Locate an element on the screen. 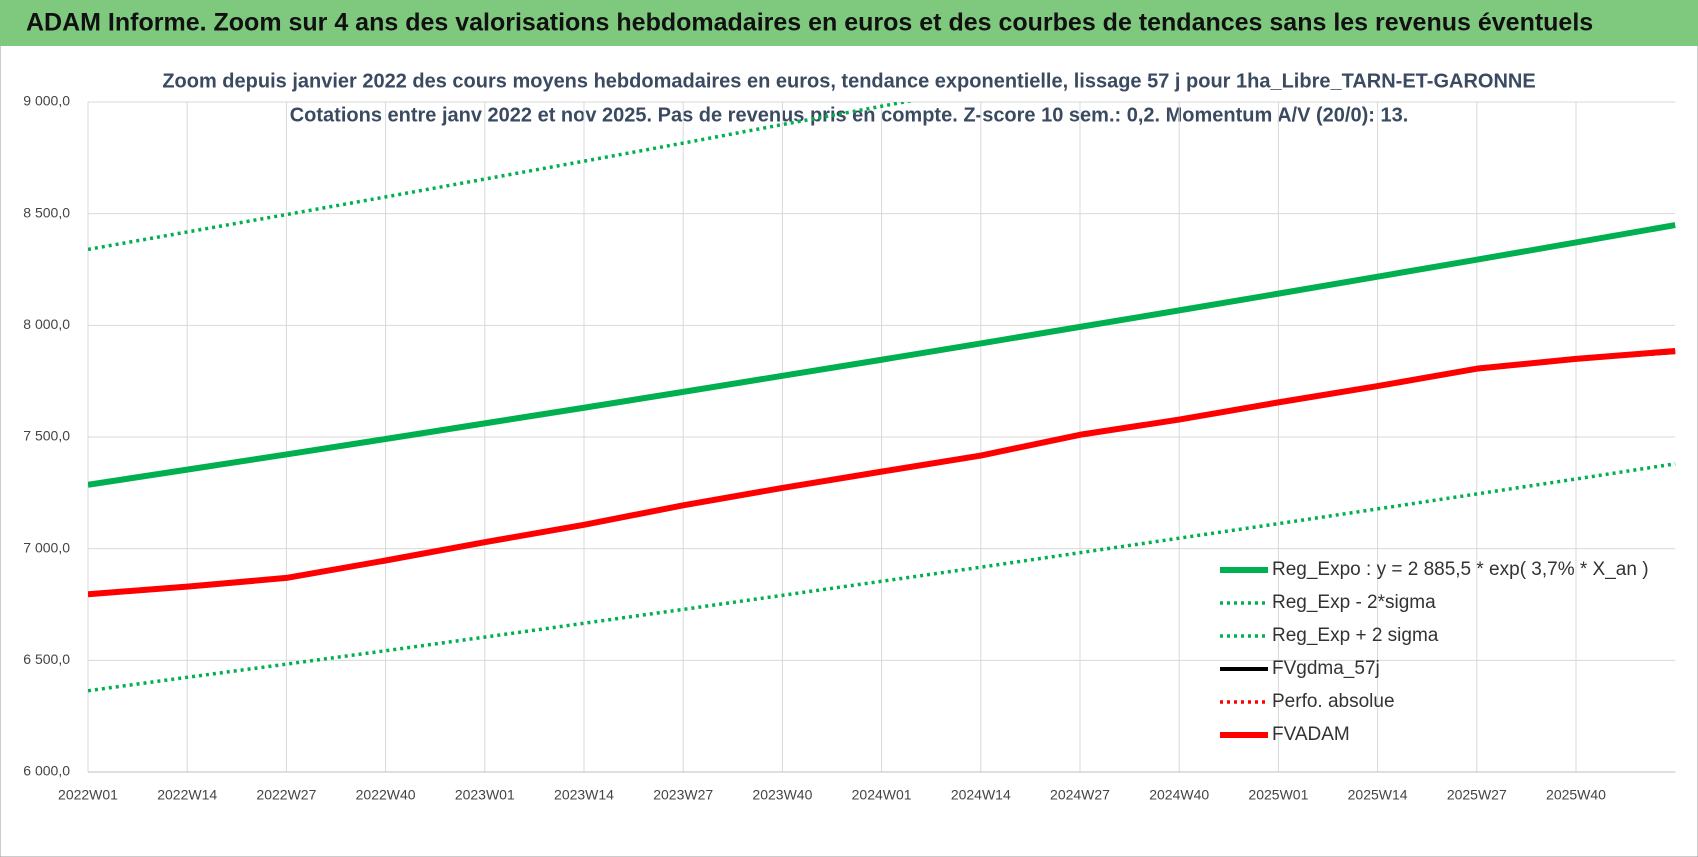  x-tick-label: 2024W40 is located at coordinates (1179, 795).